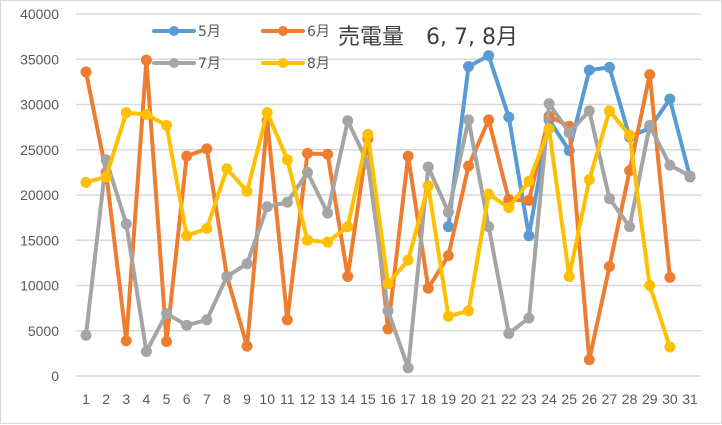 The image size is (722, 425). I want to click on x-tick-label: 6, so click(187, 399).